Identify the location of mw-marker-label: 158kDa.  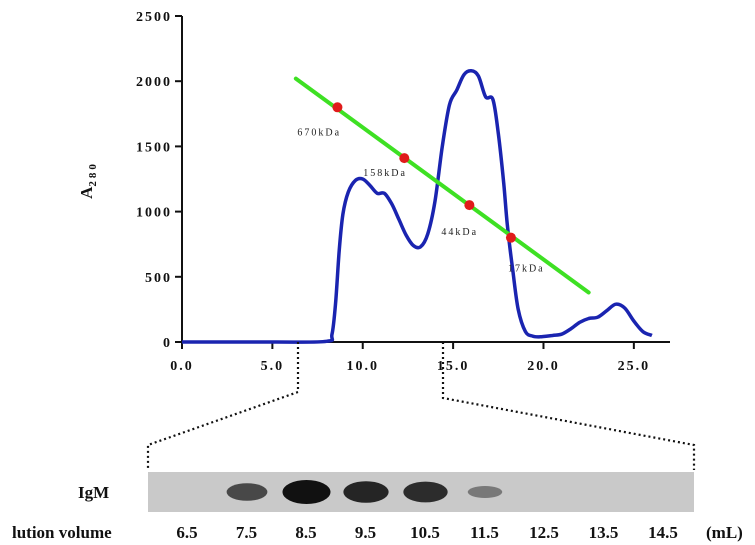
(385, 173).